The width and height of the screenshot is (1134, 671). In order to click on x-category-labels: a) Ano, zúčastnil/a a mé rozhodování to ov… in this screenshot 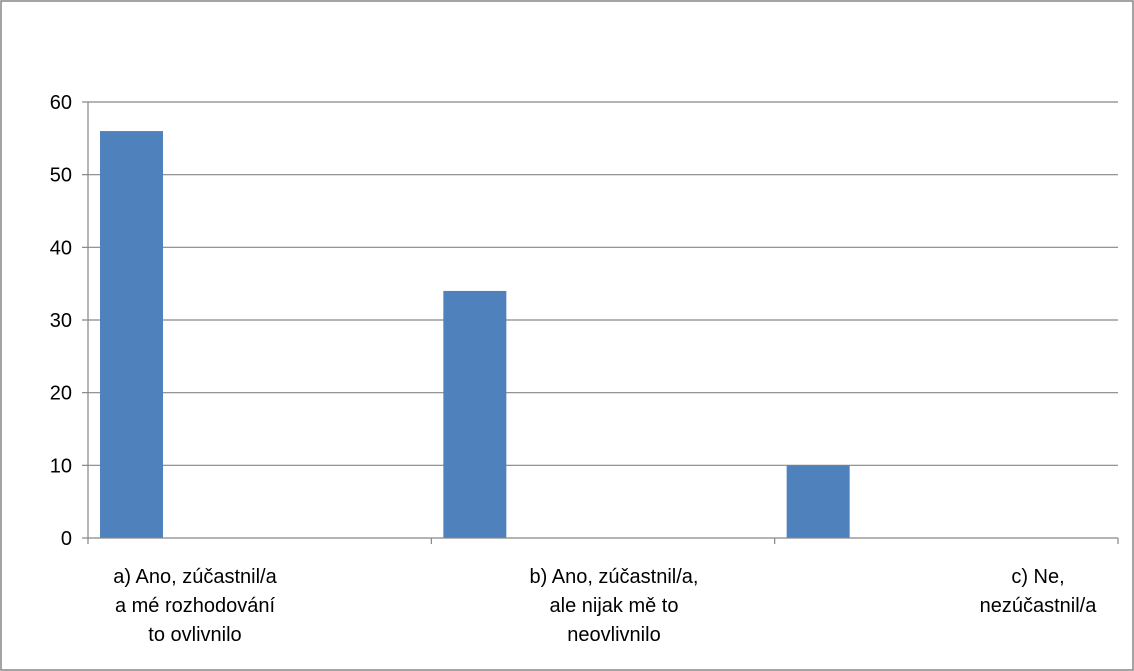, I will do `click(605, 606)`.